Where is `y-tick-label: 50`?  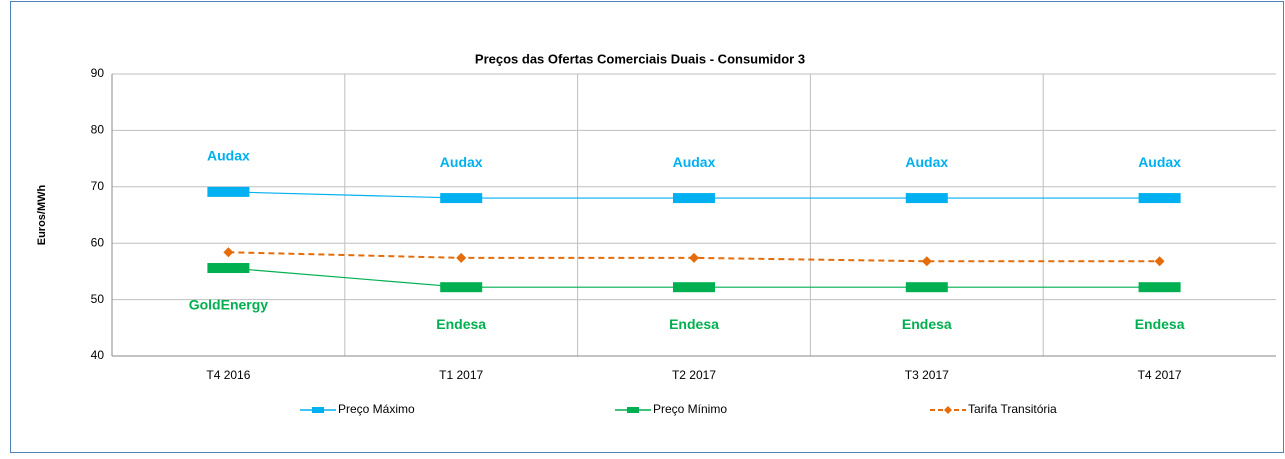
y-tick-label: 50 is located at coordinates (98, 299).